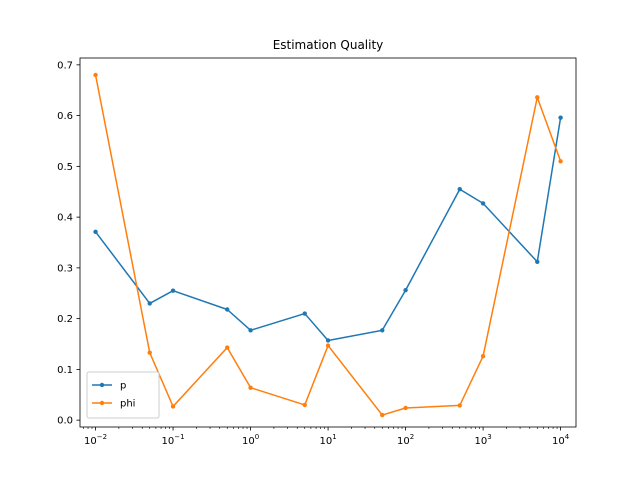 The width and height of the screenshot is (640, 480). Describe the element at coordinates (68, 243) in the screenshot. I see `y-axis: 0.0 0.1 0.2 0.3 0.4 0.5 0.6 0.7` at that location.